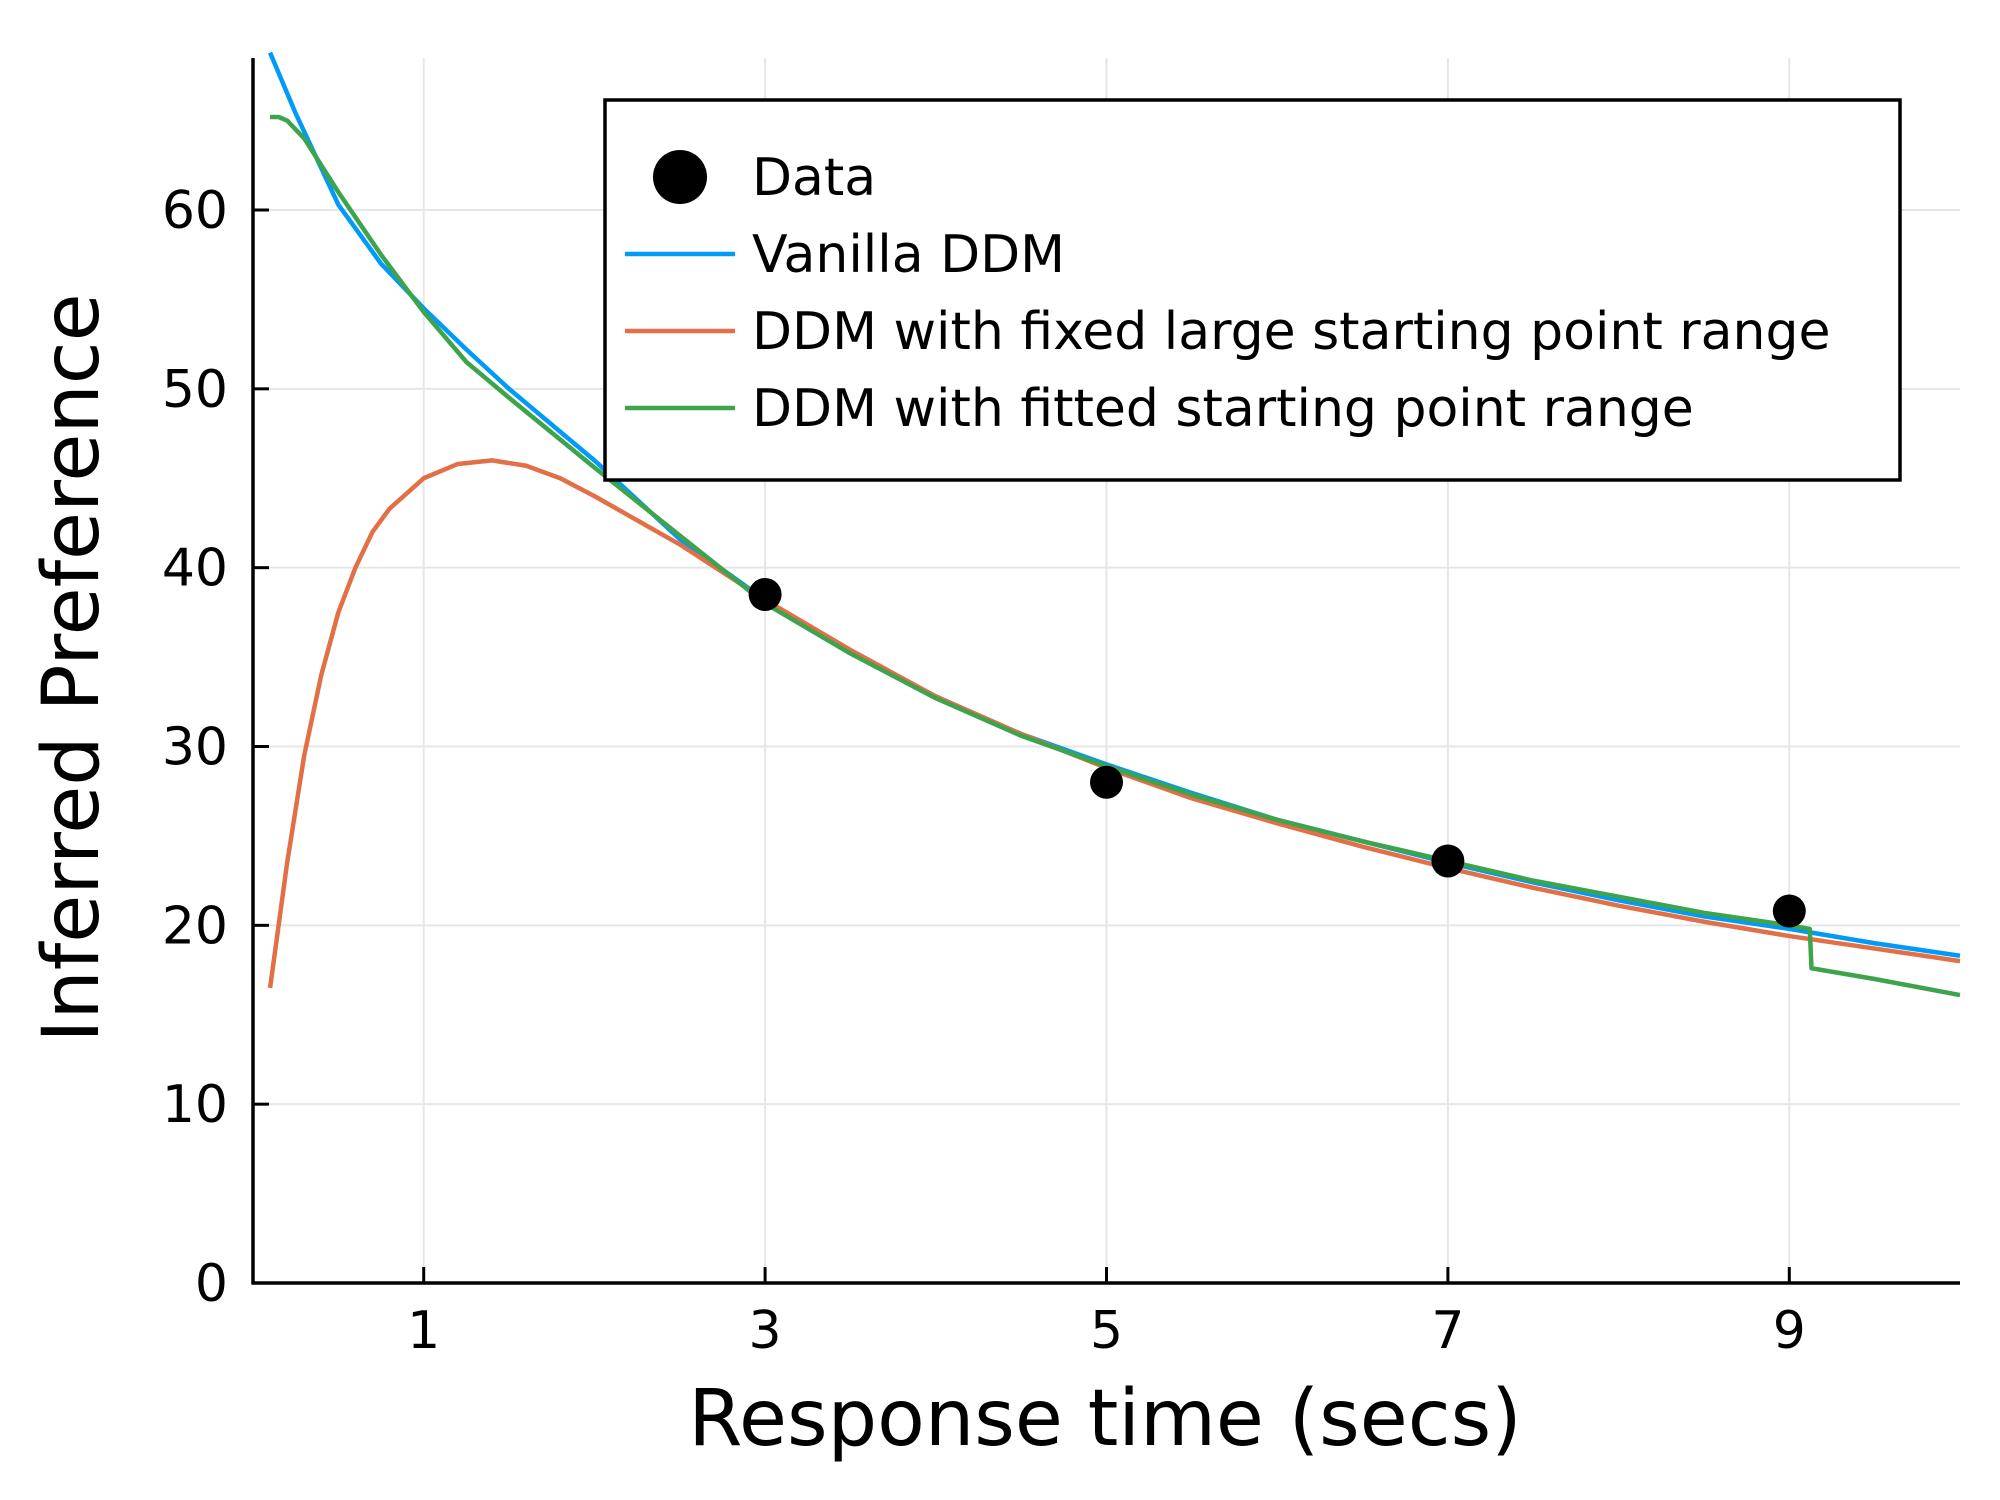  I want to click on x-tick-label: 9, so click(1789, 1331).